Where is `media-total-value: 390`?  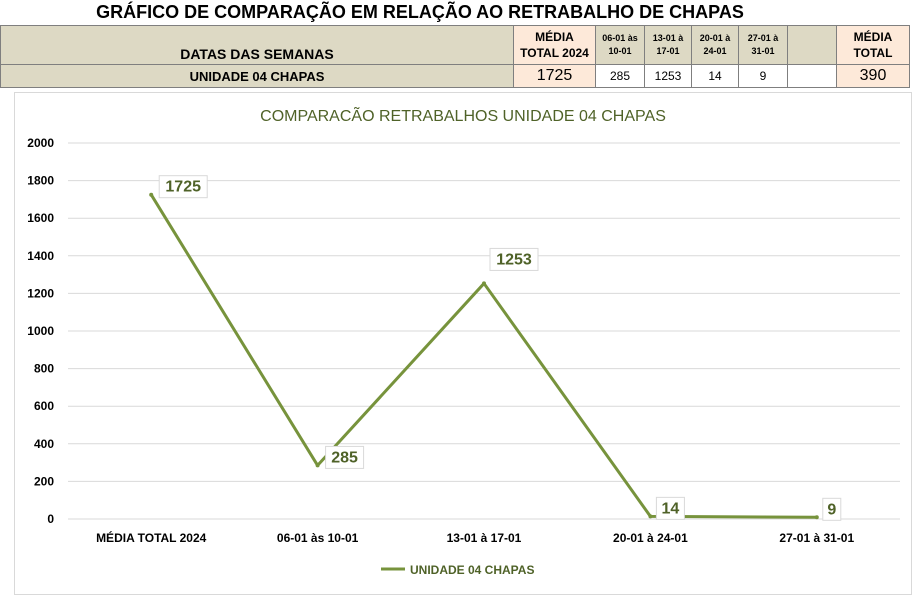
media-total-value: 390 is located at coordinates (873, 76).